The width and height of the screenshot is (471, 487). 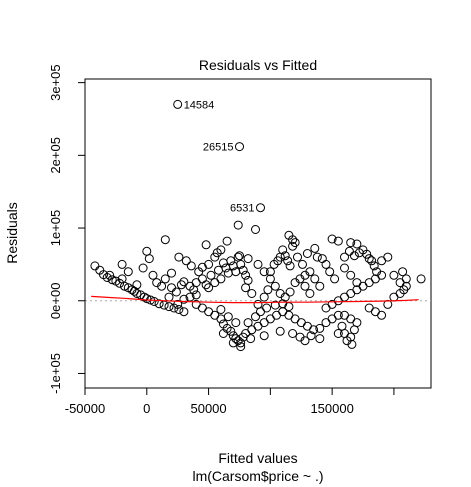 I want to click on y-tick-label: 0e+00, so click(x=55, y=301).